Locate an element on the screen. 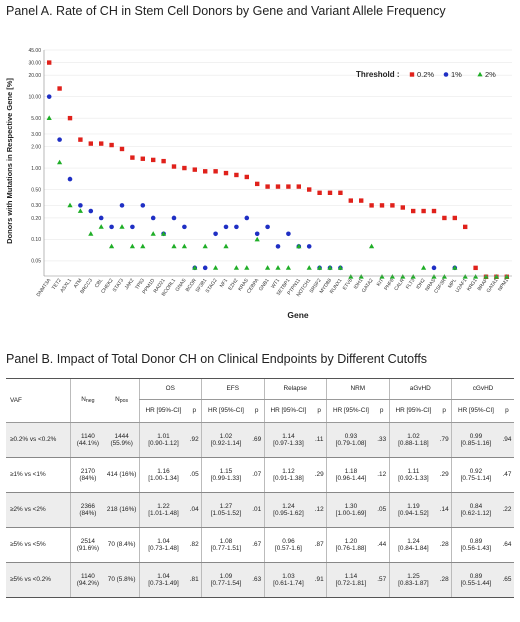 The width and height of the screenshot is (520, 622). hr-cell: 1.18 [0.96-1.44] is located at coordinates (350, 475).